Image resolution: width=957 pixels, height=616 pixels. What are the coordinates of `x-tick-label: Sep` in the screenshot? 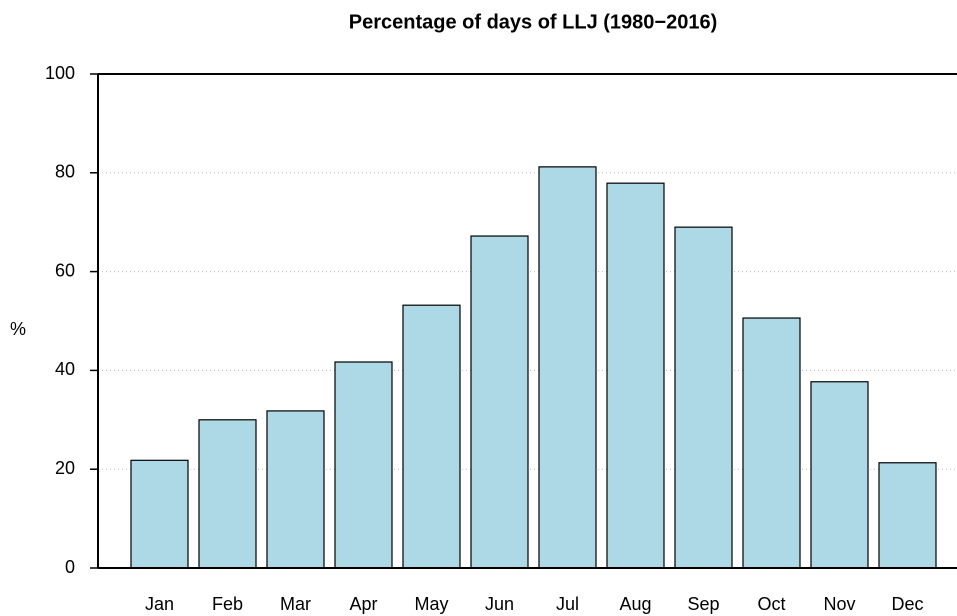 It's located at (703, 604).